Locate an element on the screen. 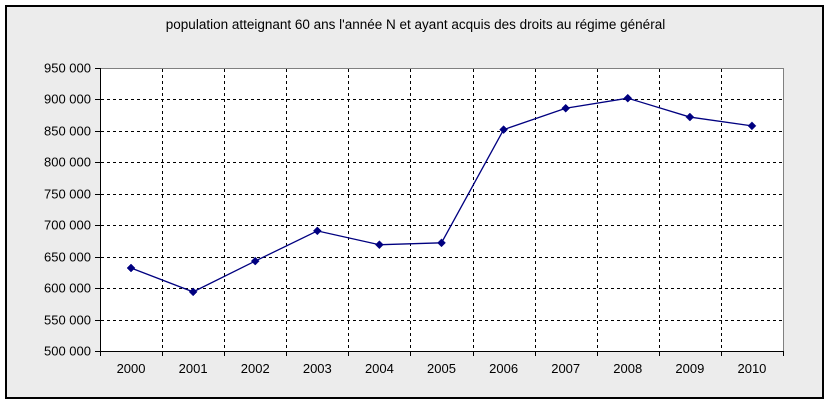 The height and width of the screenshot is (408, 831). x-tick-label: 2005 is located at coordinates (441, 368).